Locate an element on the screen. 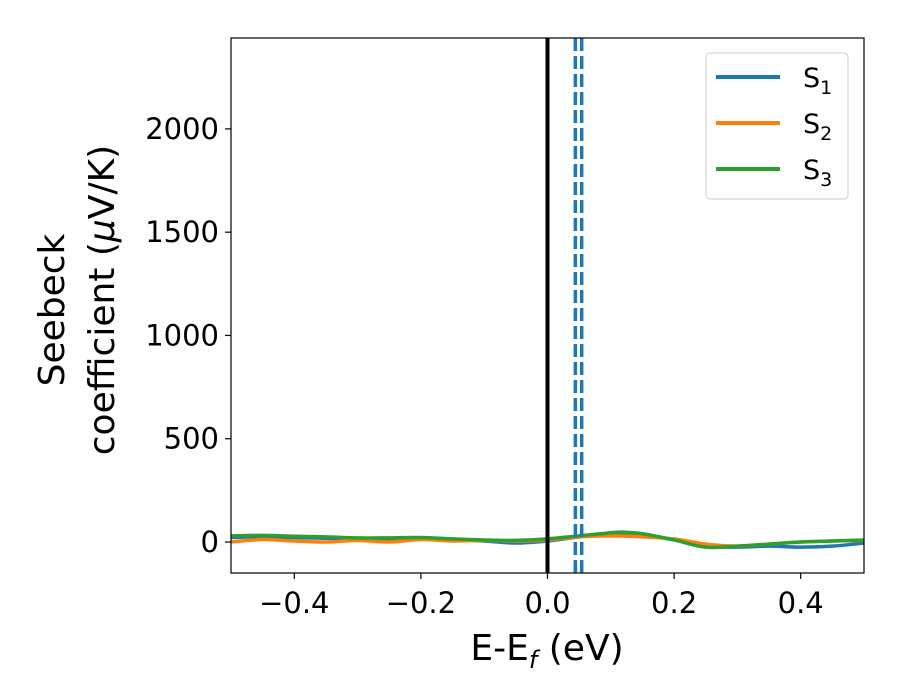 This screenshot has width=900, height=700. y-tick-label: 1000 is located at coordinates (182, 335).